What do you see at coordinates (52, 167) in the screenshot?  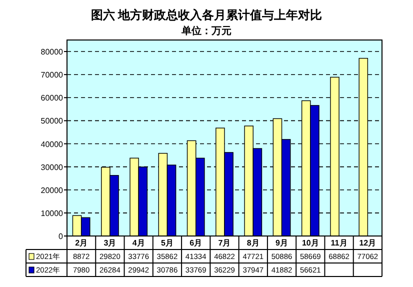 I see `y-tick-label: 30000` at bounding box center [52, 167].